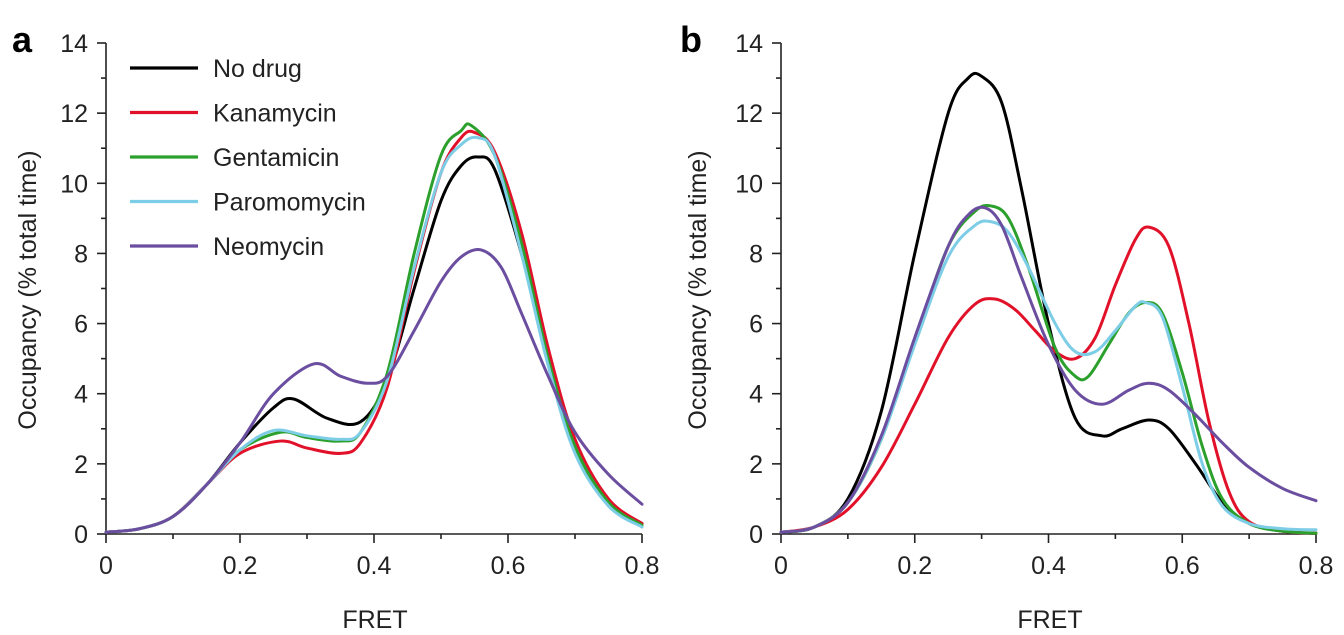  Describe the element at coordinates (276, 158) in the screenshot. I see `legend-label-gentamicin: Gentamicin` at that location.